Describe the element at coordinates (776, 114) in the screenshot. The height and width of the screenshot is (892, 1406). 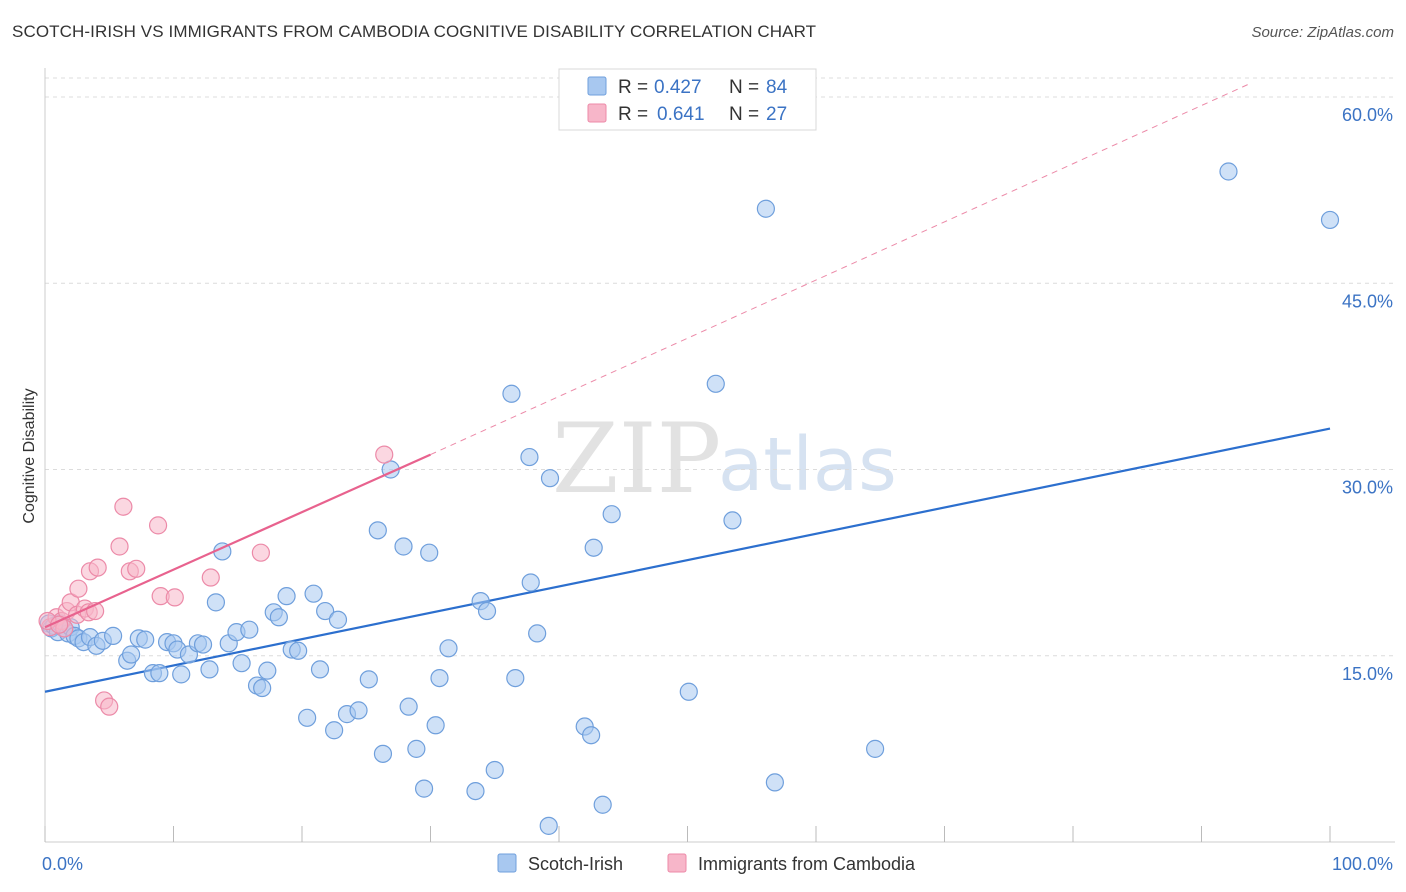
I see `legend-n-value-2: 27` at that location.